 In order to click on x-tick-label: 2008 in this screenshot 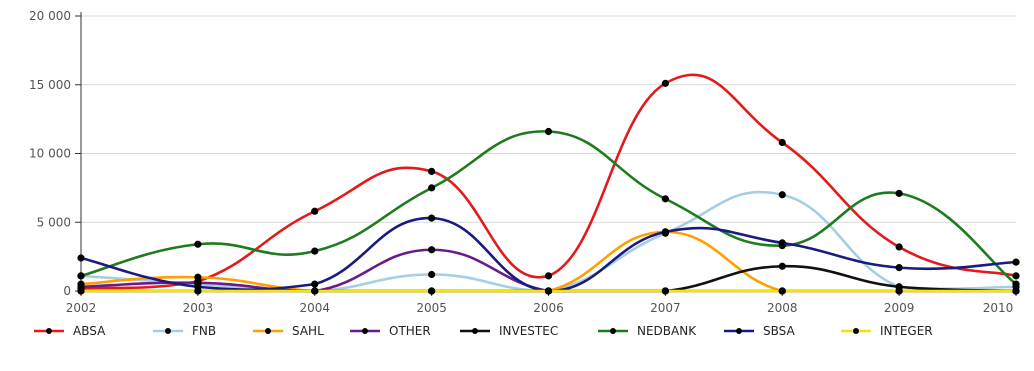, I will do `click(782, 308)`.